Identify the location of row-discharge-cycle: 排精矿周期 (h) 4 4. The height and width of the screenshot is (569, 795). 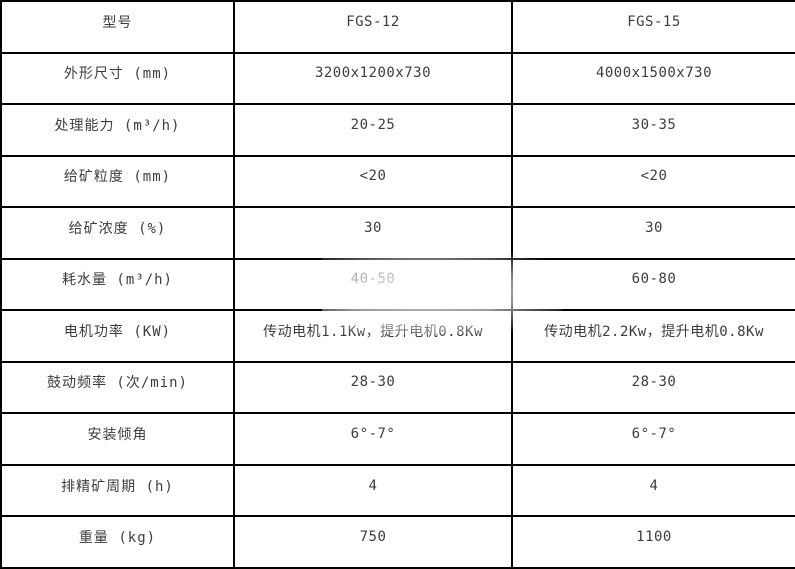
(397, 490).